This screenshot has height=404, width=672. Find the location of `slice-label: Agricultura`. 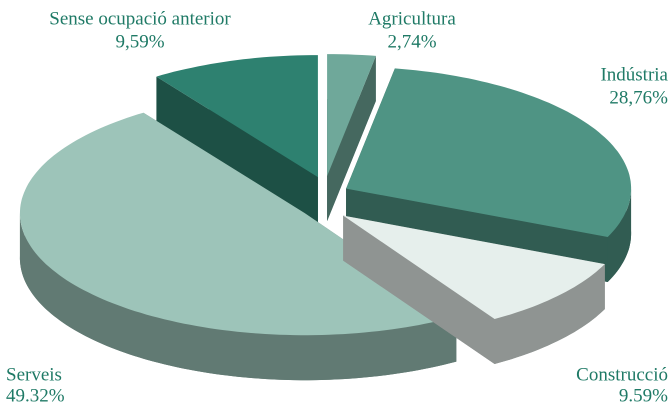

slice-label: Agricultura is located at coordinates (412, 18).